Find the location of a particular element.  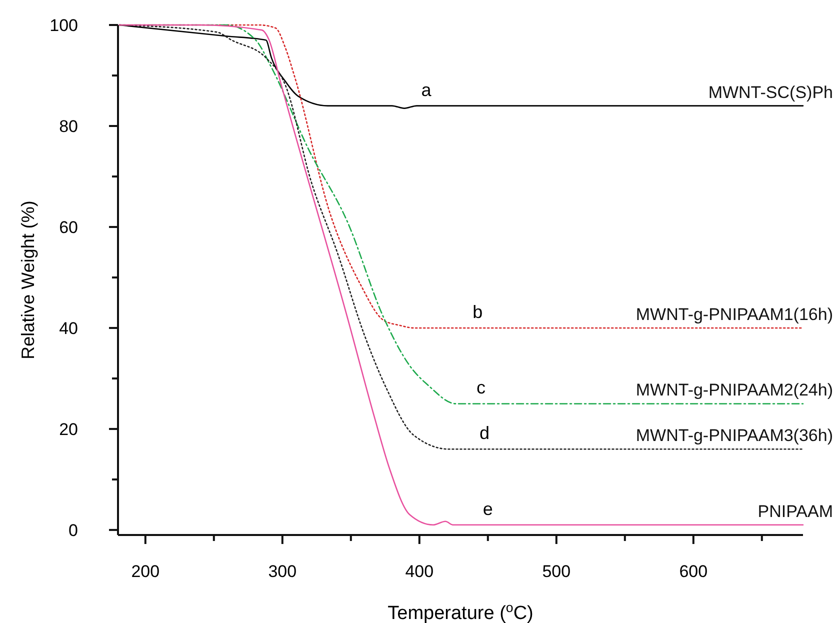

x-tick-label: 300 is located at coordinates (282, 571).